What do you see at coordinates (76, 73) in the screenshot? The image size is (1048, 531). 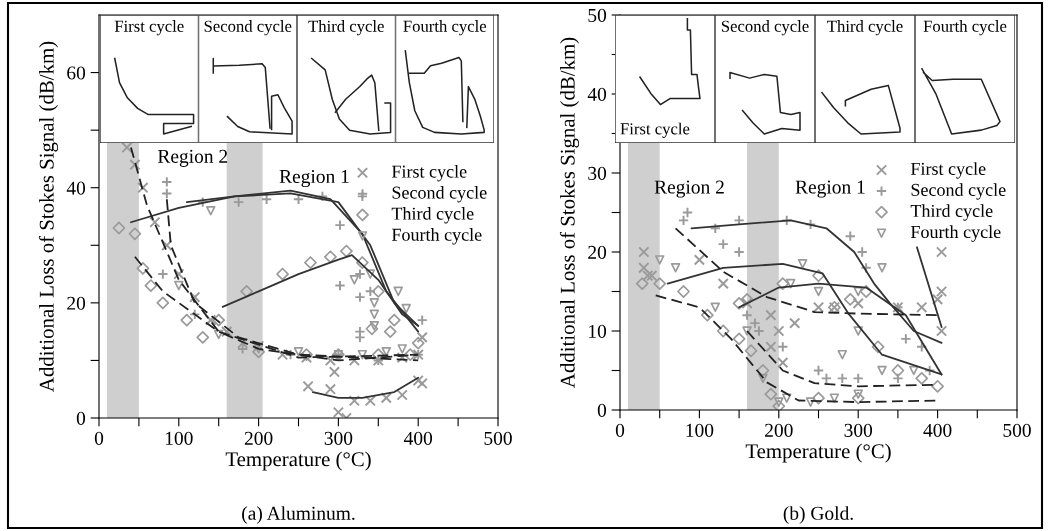 I see `y-tick-label: 60` at bounding box center [76, 73].